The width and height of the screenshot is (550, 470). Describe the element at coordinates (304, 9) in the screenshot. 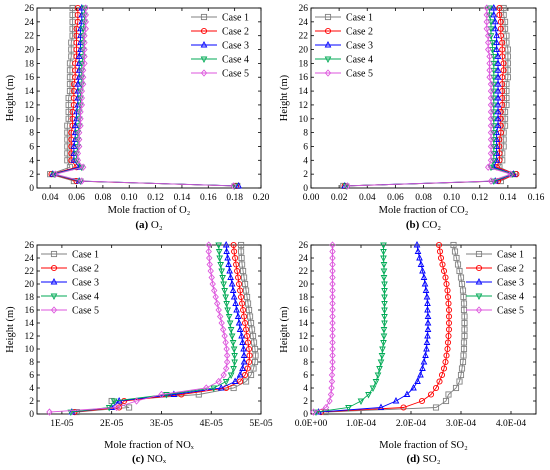

I see `y-tick-label: 26` at that location.